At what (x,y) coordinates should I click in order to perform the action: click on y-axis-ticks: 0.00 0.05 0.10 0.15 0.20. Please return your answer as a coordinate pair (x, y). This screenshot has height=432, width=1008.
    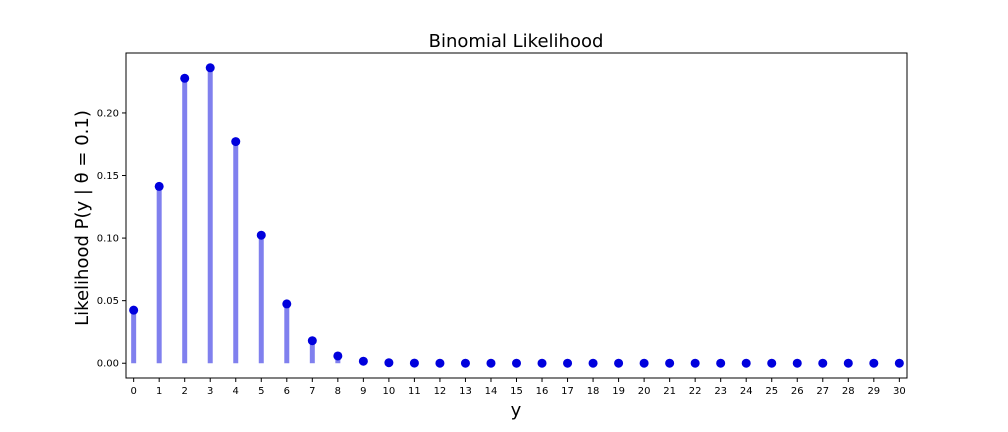
    Looking at the image, I should click on (111, 239).